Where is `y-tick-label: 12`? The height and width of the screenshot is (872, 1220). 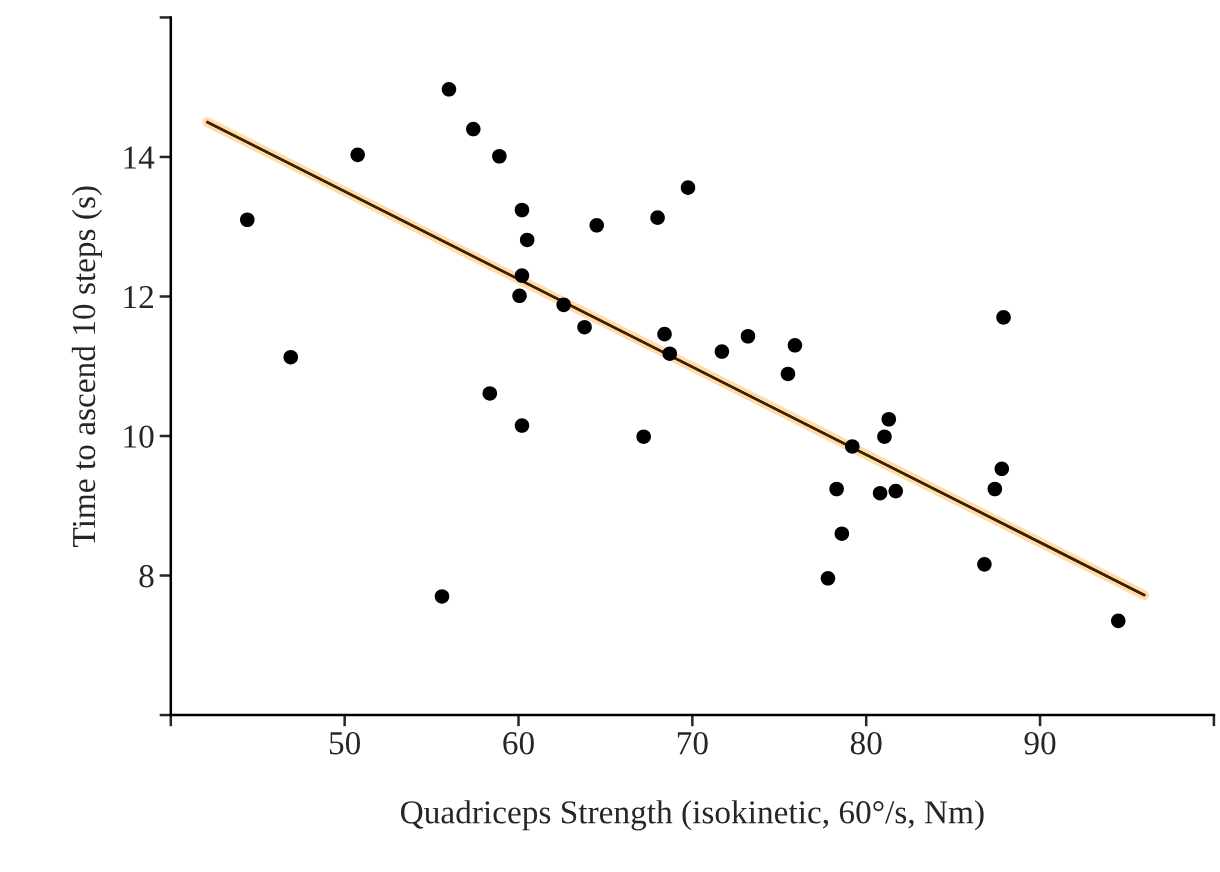
y-tick-label: 12 is located at coordinates (138, 297).